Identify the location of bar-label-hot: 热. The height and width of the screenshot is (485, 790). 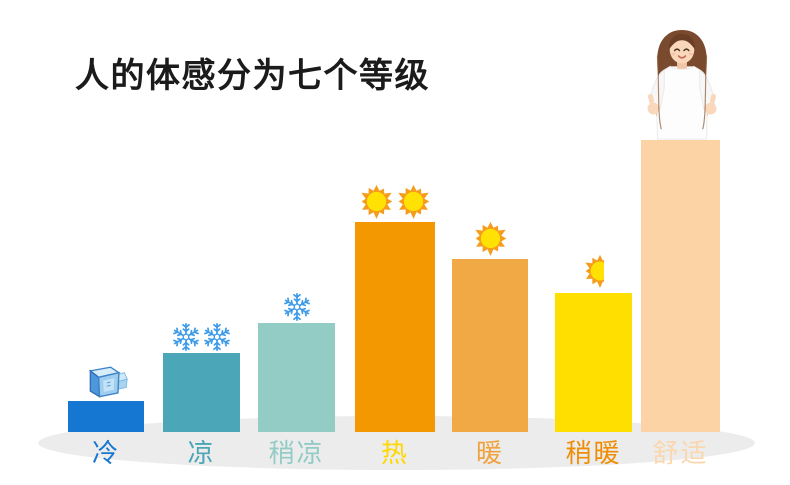
(394, 453).